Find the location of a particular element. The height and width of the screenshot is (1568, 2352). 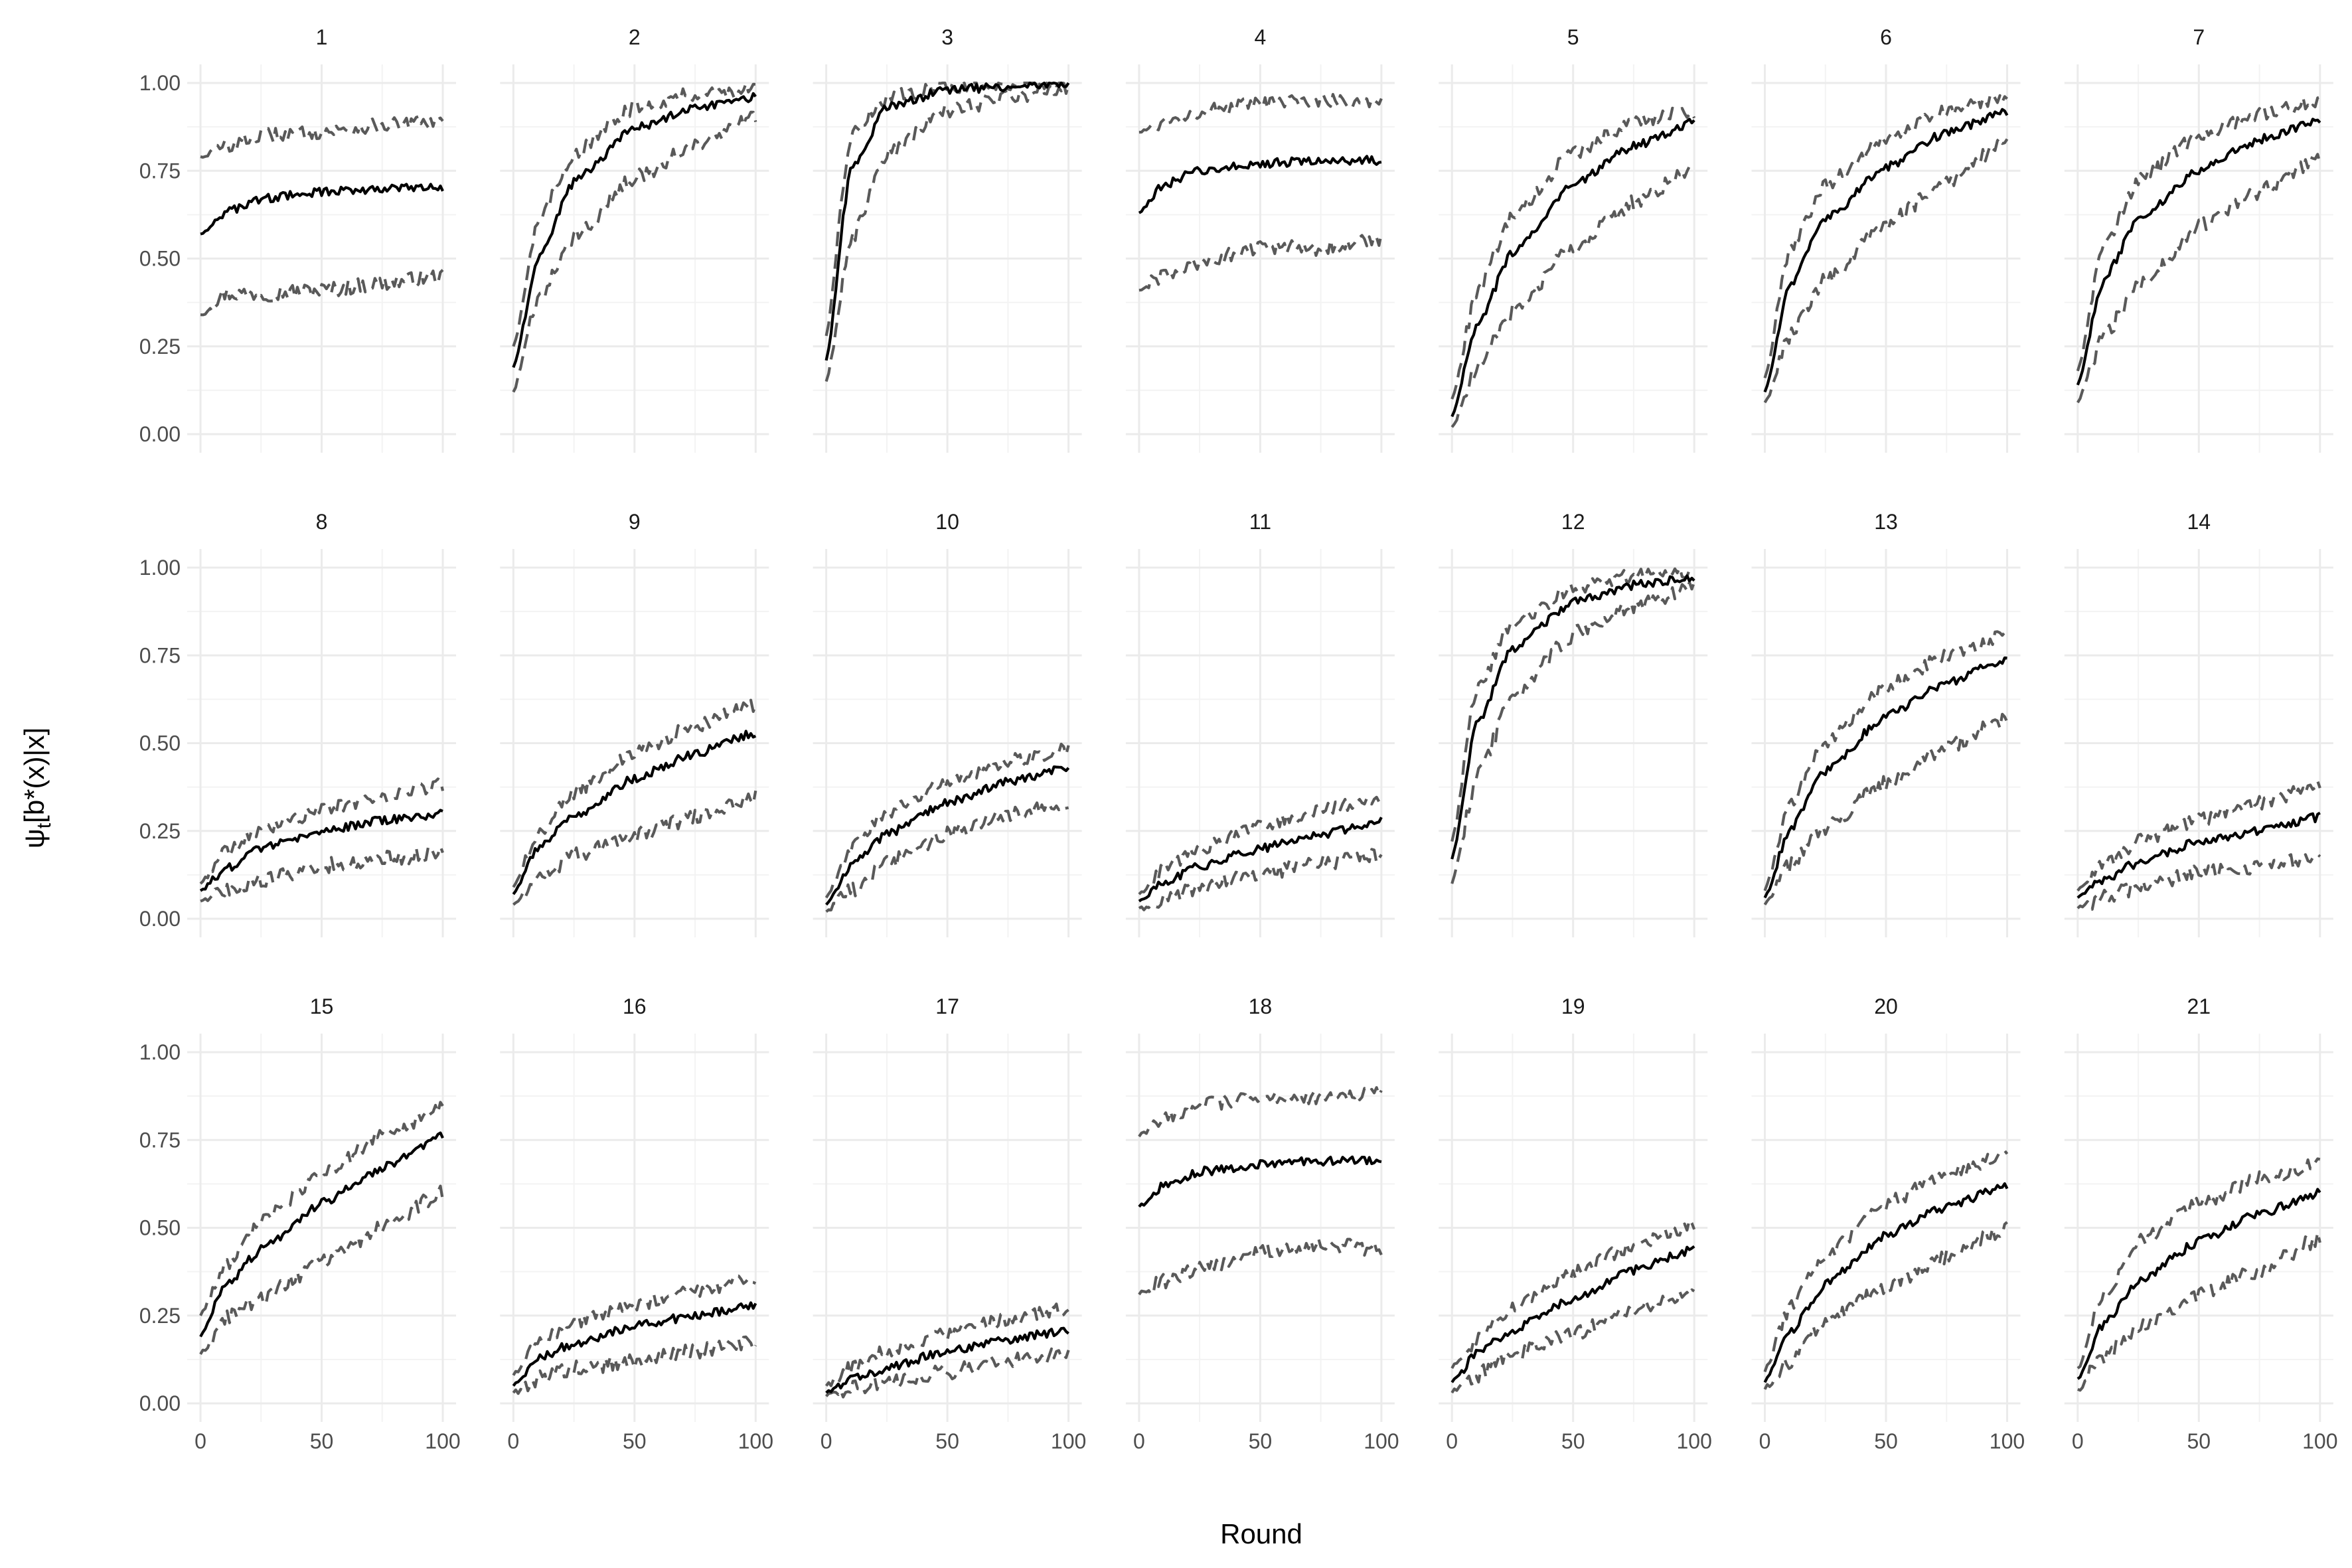

panel-title: 11 is located at coordinates (1260, 522).